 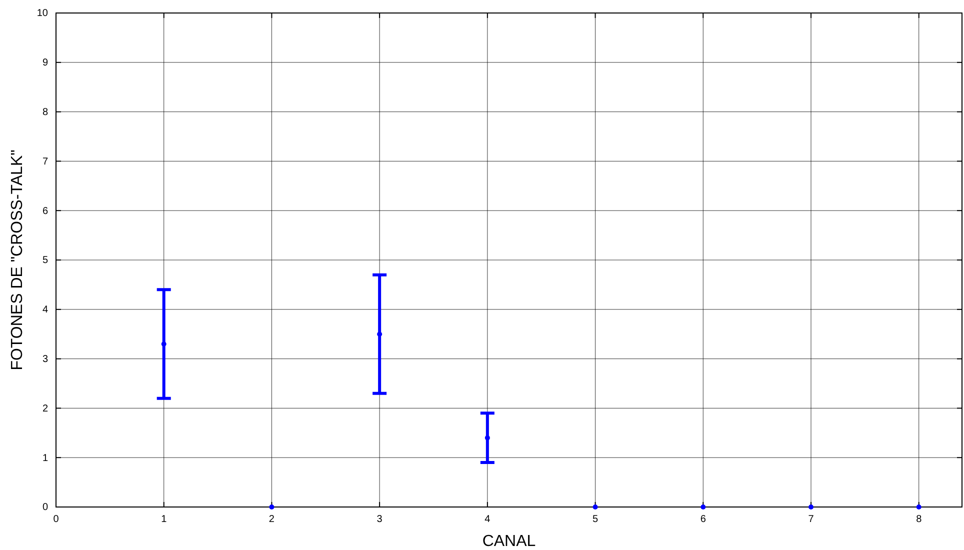 I want to click on x-tick-label: 7, so click(x=811, y=520).